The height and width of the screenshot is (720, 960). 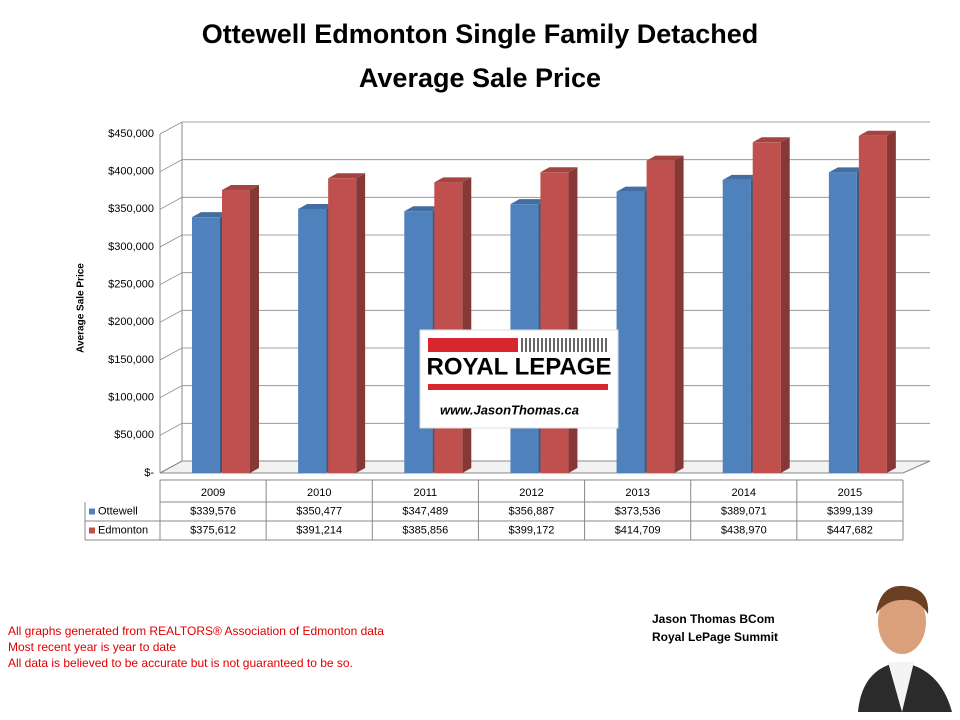 I want to click on y-tick-label: $300,000, so click(x=131, y=247).